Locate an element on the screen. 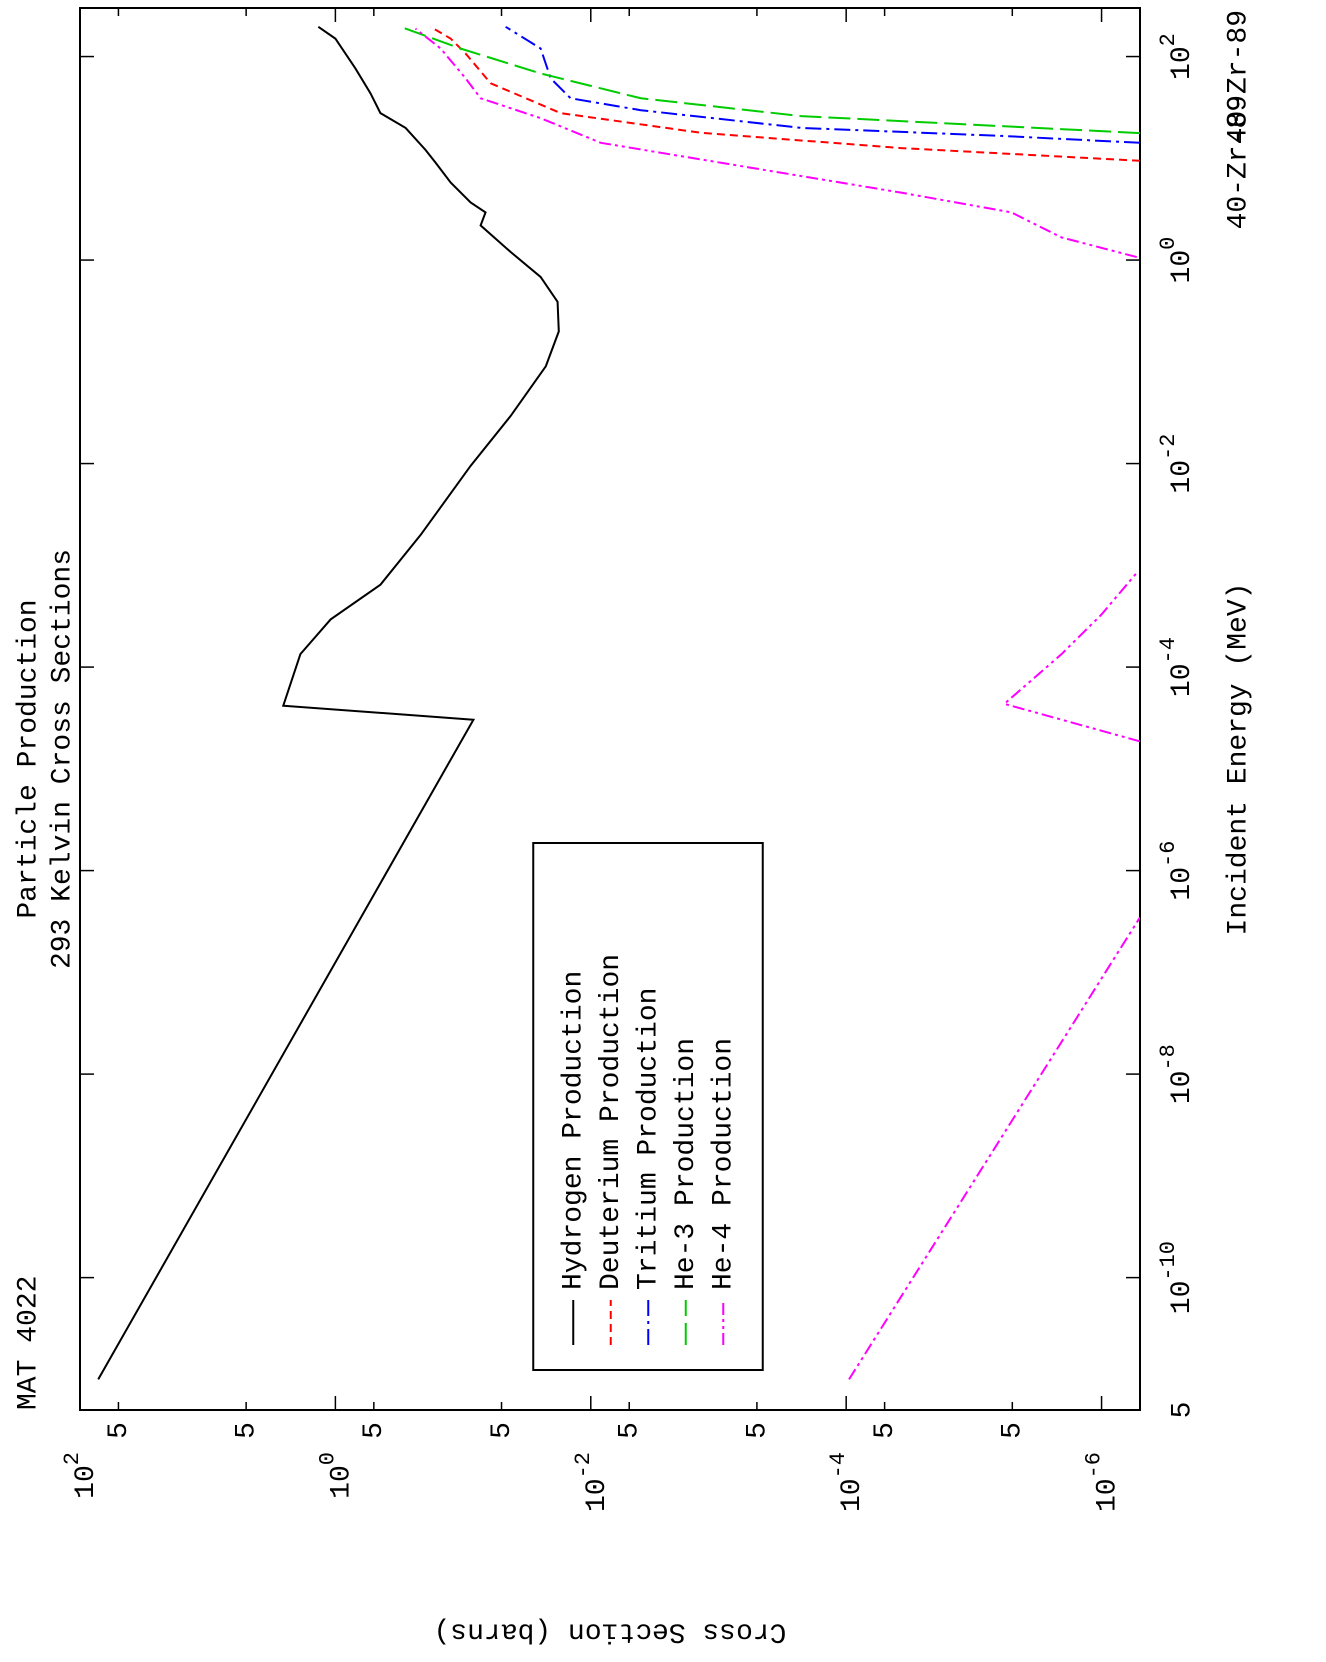 This screenshot has height=1662, width=1326. chart-title: Particle Production is located at coordinates (28, 758).